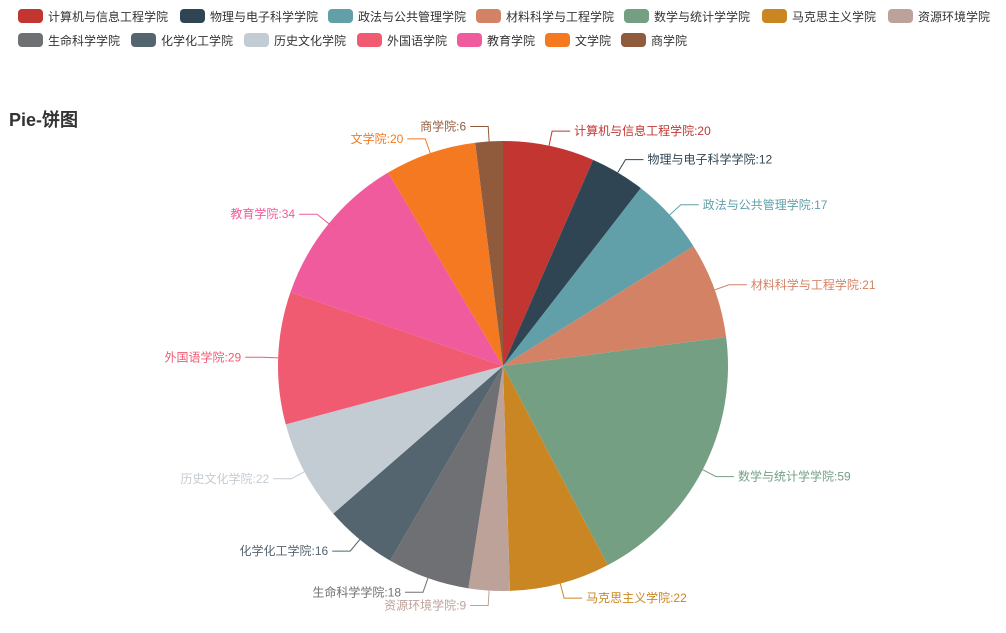 Image resolution: width=1006 pixels, height=633 pixels. Describe the element at coordinates (702, 16) in the screenshot. I see `legend-label: 数学与统计学学院` at that location.